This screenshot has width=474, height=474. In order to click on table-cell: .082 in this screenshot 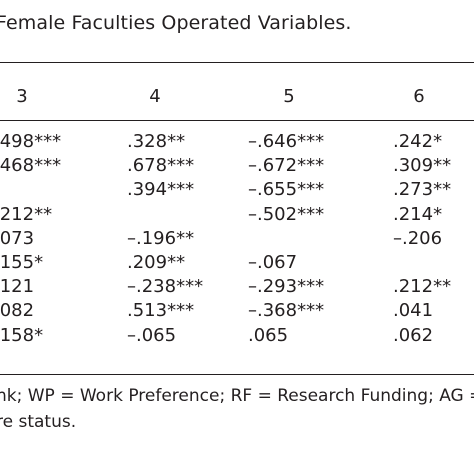, I will do `click(17, 311)`.